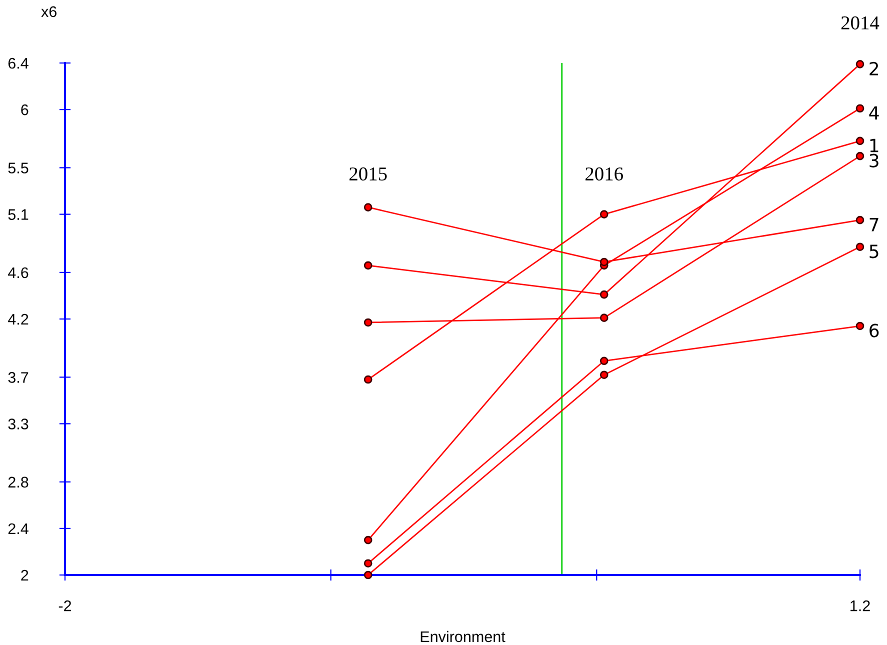  Describe the element at coordinates (874, 331) in the screenshot. I see `series-label: 6` at that location.